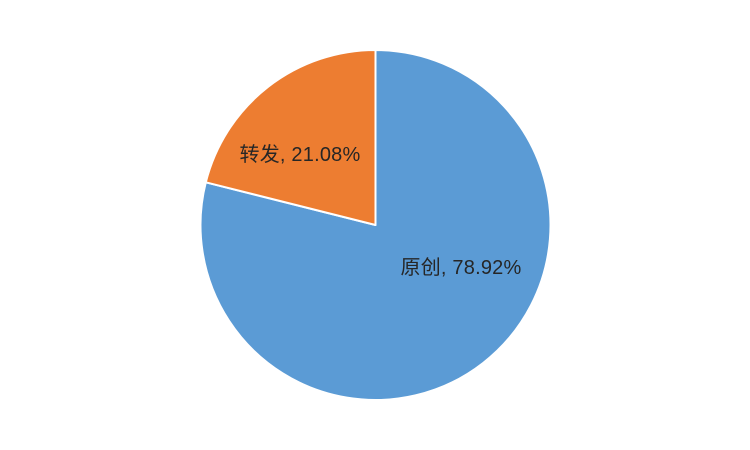  I want to click on pie-slice-zhuanfa, so click(290, 137).